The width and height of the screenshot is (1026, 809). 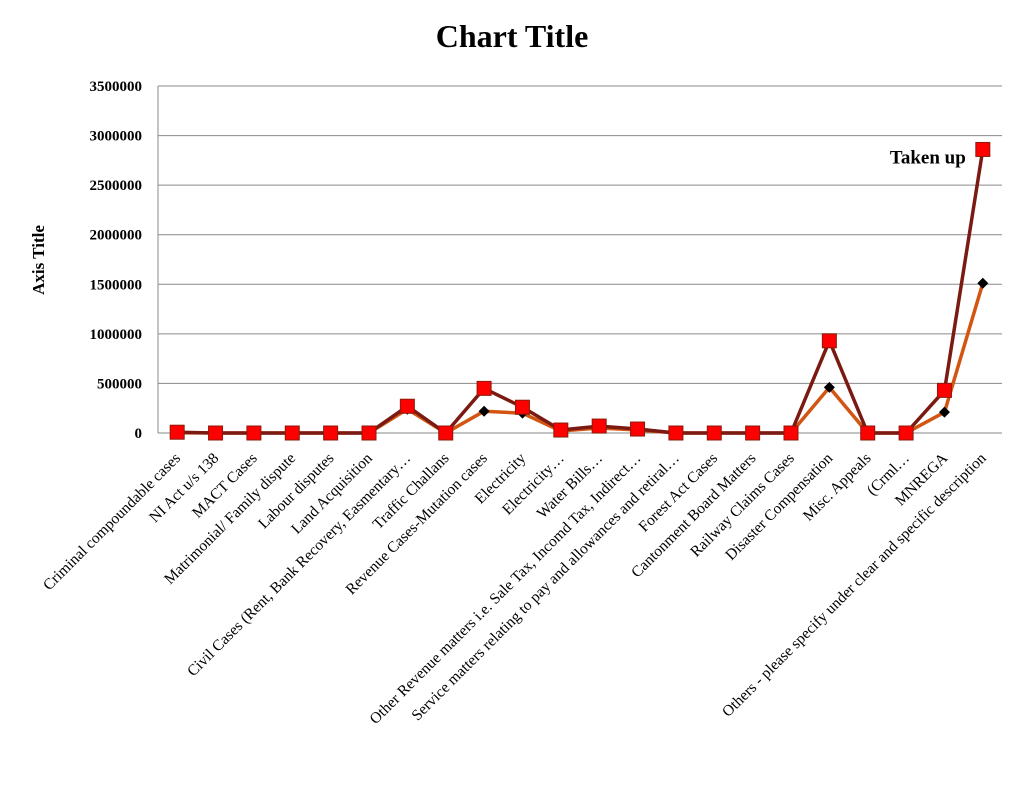 What do you see at coordinates (116, 186) in the screenshot?
I see `y-tick-label: 2500000` at bounding box center [116, 186].